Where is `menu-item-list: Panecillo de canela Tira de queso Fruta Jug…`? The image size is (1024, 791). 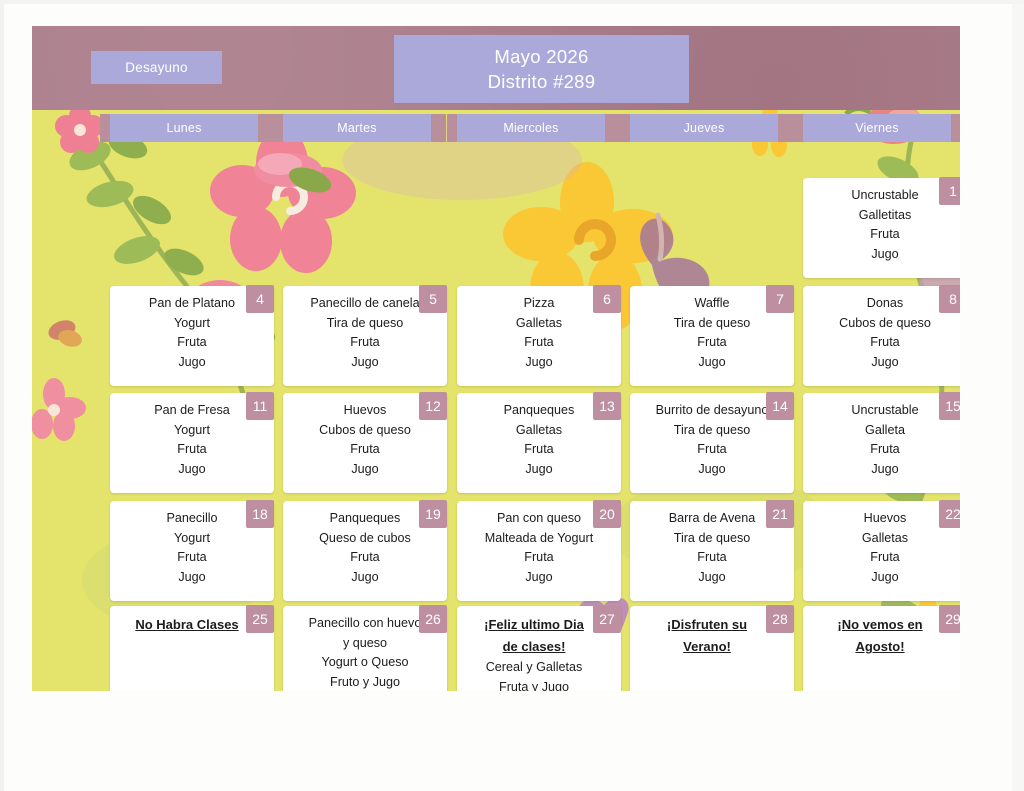
menu-item-list: Panecillo de canela Tira de queso Fruta Jug… is located at coordinates (365, 333).